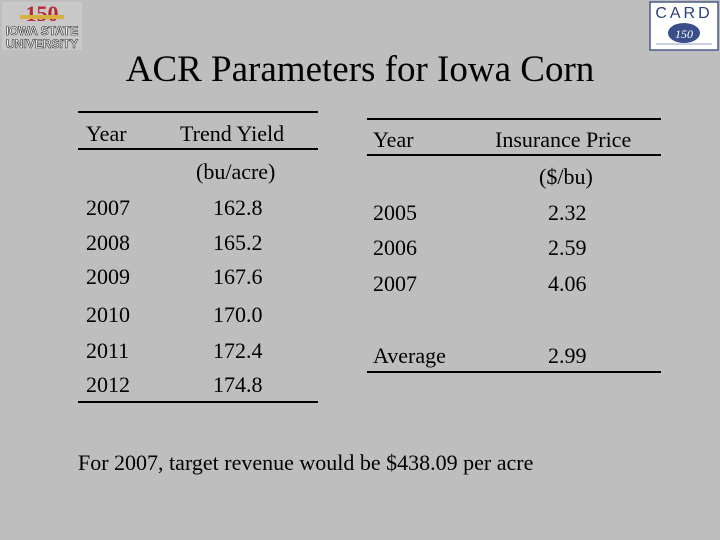 The width and height of the screenshot is (720, 540). I want to click on yield-row-year: 2010, so click(108, 314).